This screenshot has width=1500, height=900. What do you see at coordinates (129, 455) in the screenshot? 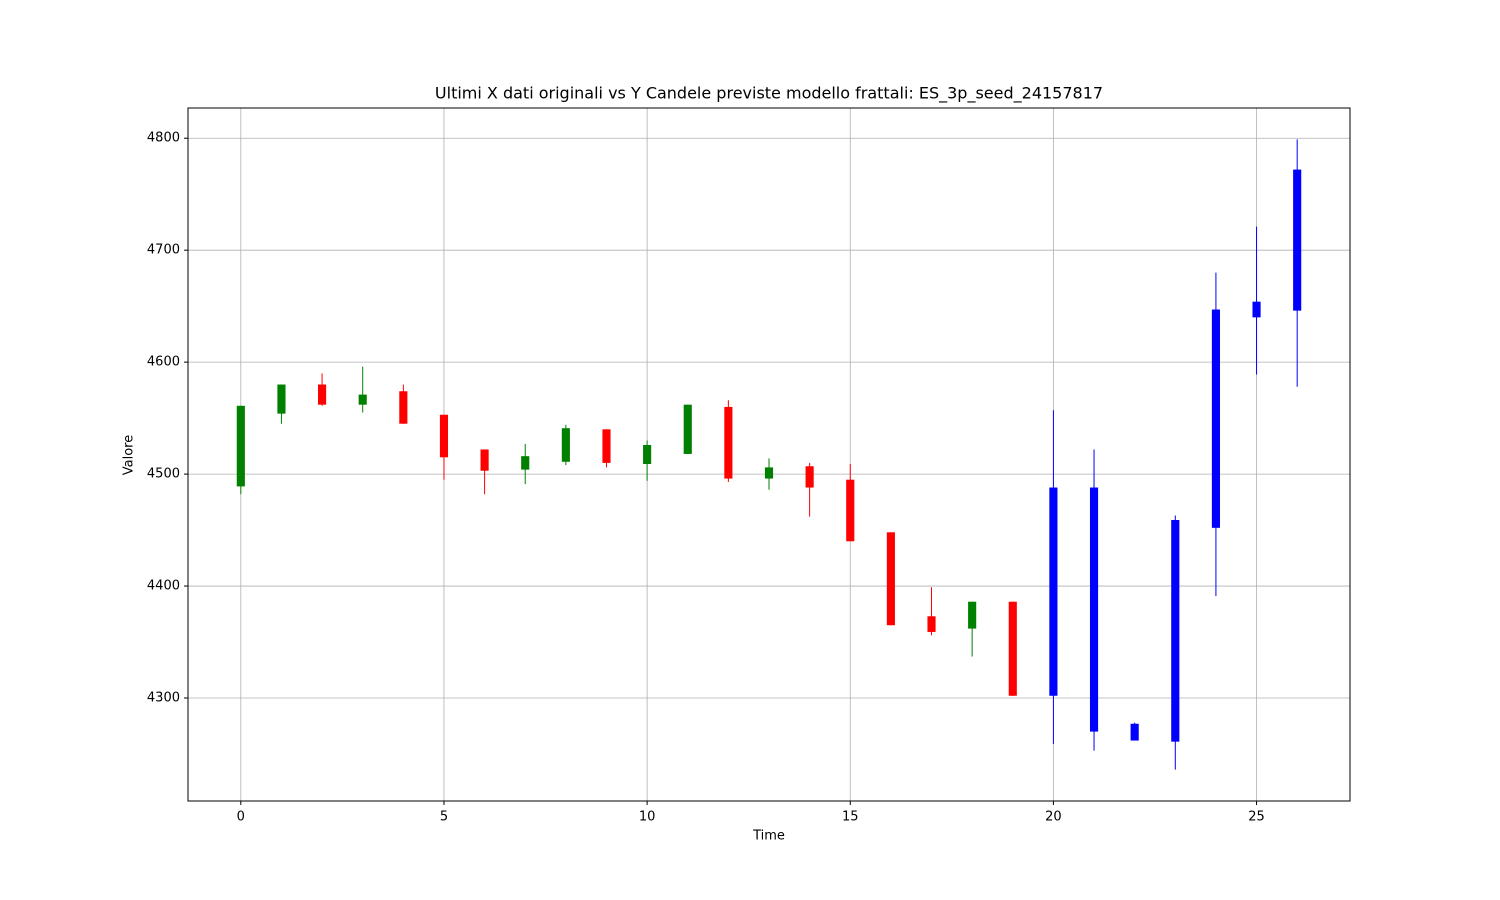
I see `y-axis-label: Valore` at bounding box center [129, 455].